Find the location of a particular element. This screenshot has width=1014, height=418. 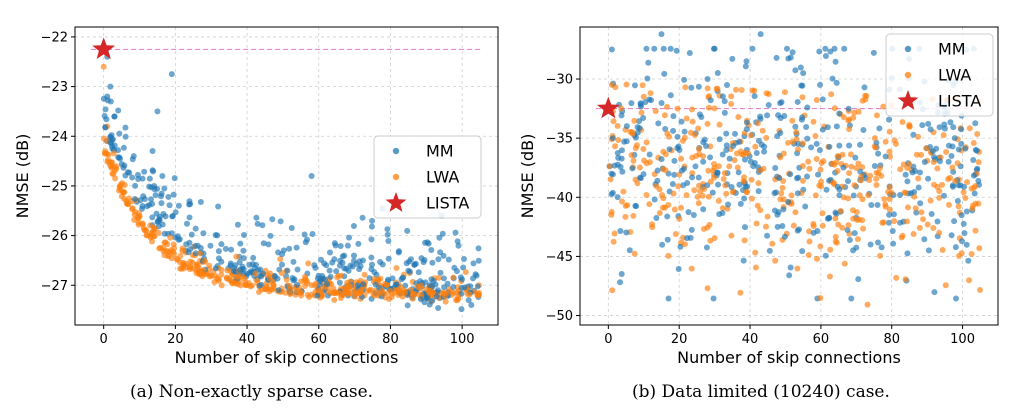

lista-star-icon is located at coordinates (608, 107).